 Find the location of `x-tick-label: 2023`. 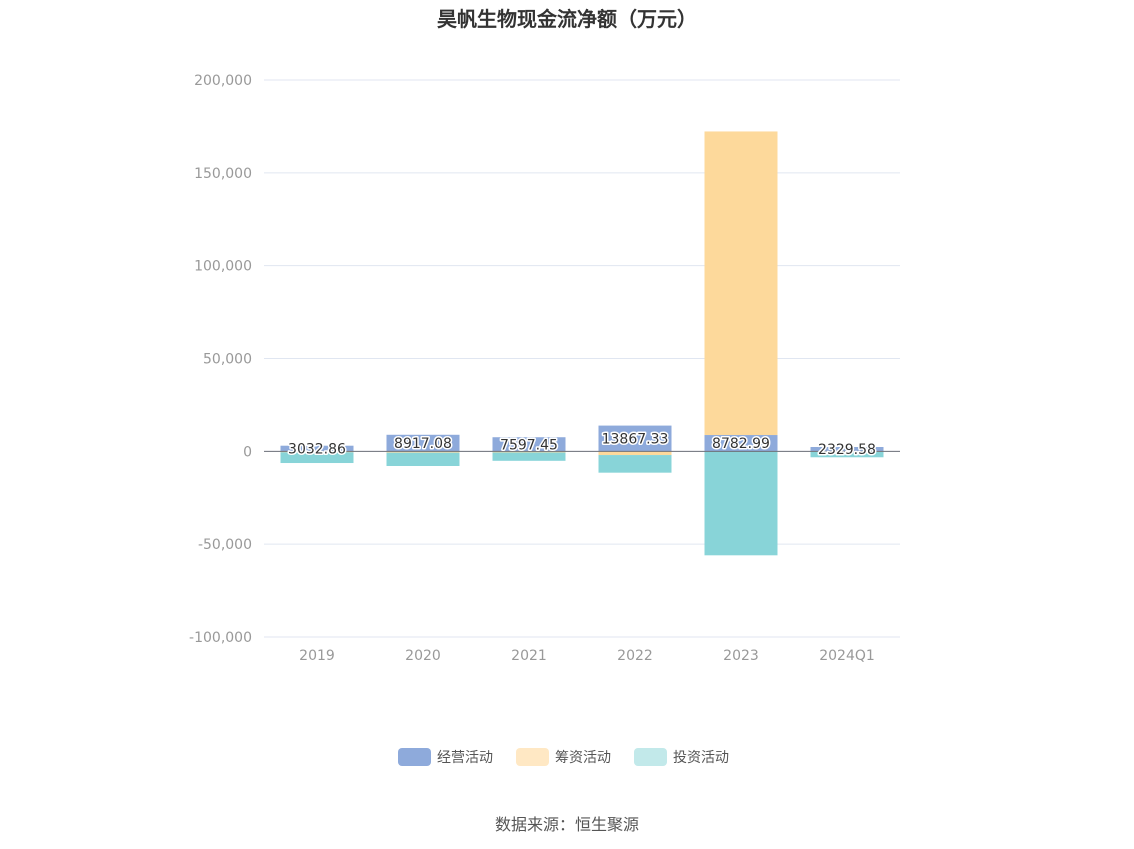

x-tick-label: 2023 is located at coordinates (741, 656).